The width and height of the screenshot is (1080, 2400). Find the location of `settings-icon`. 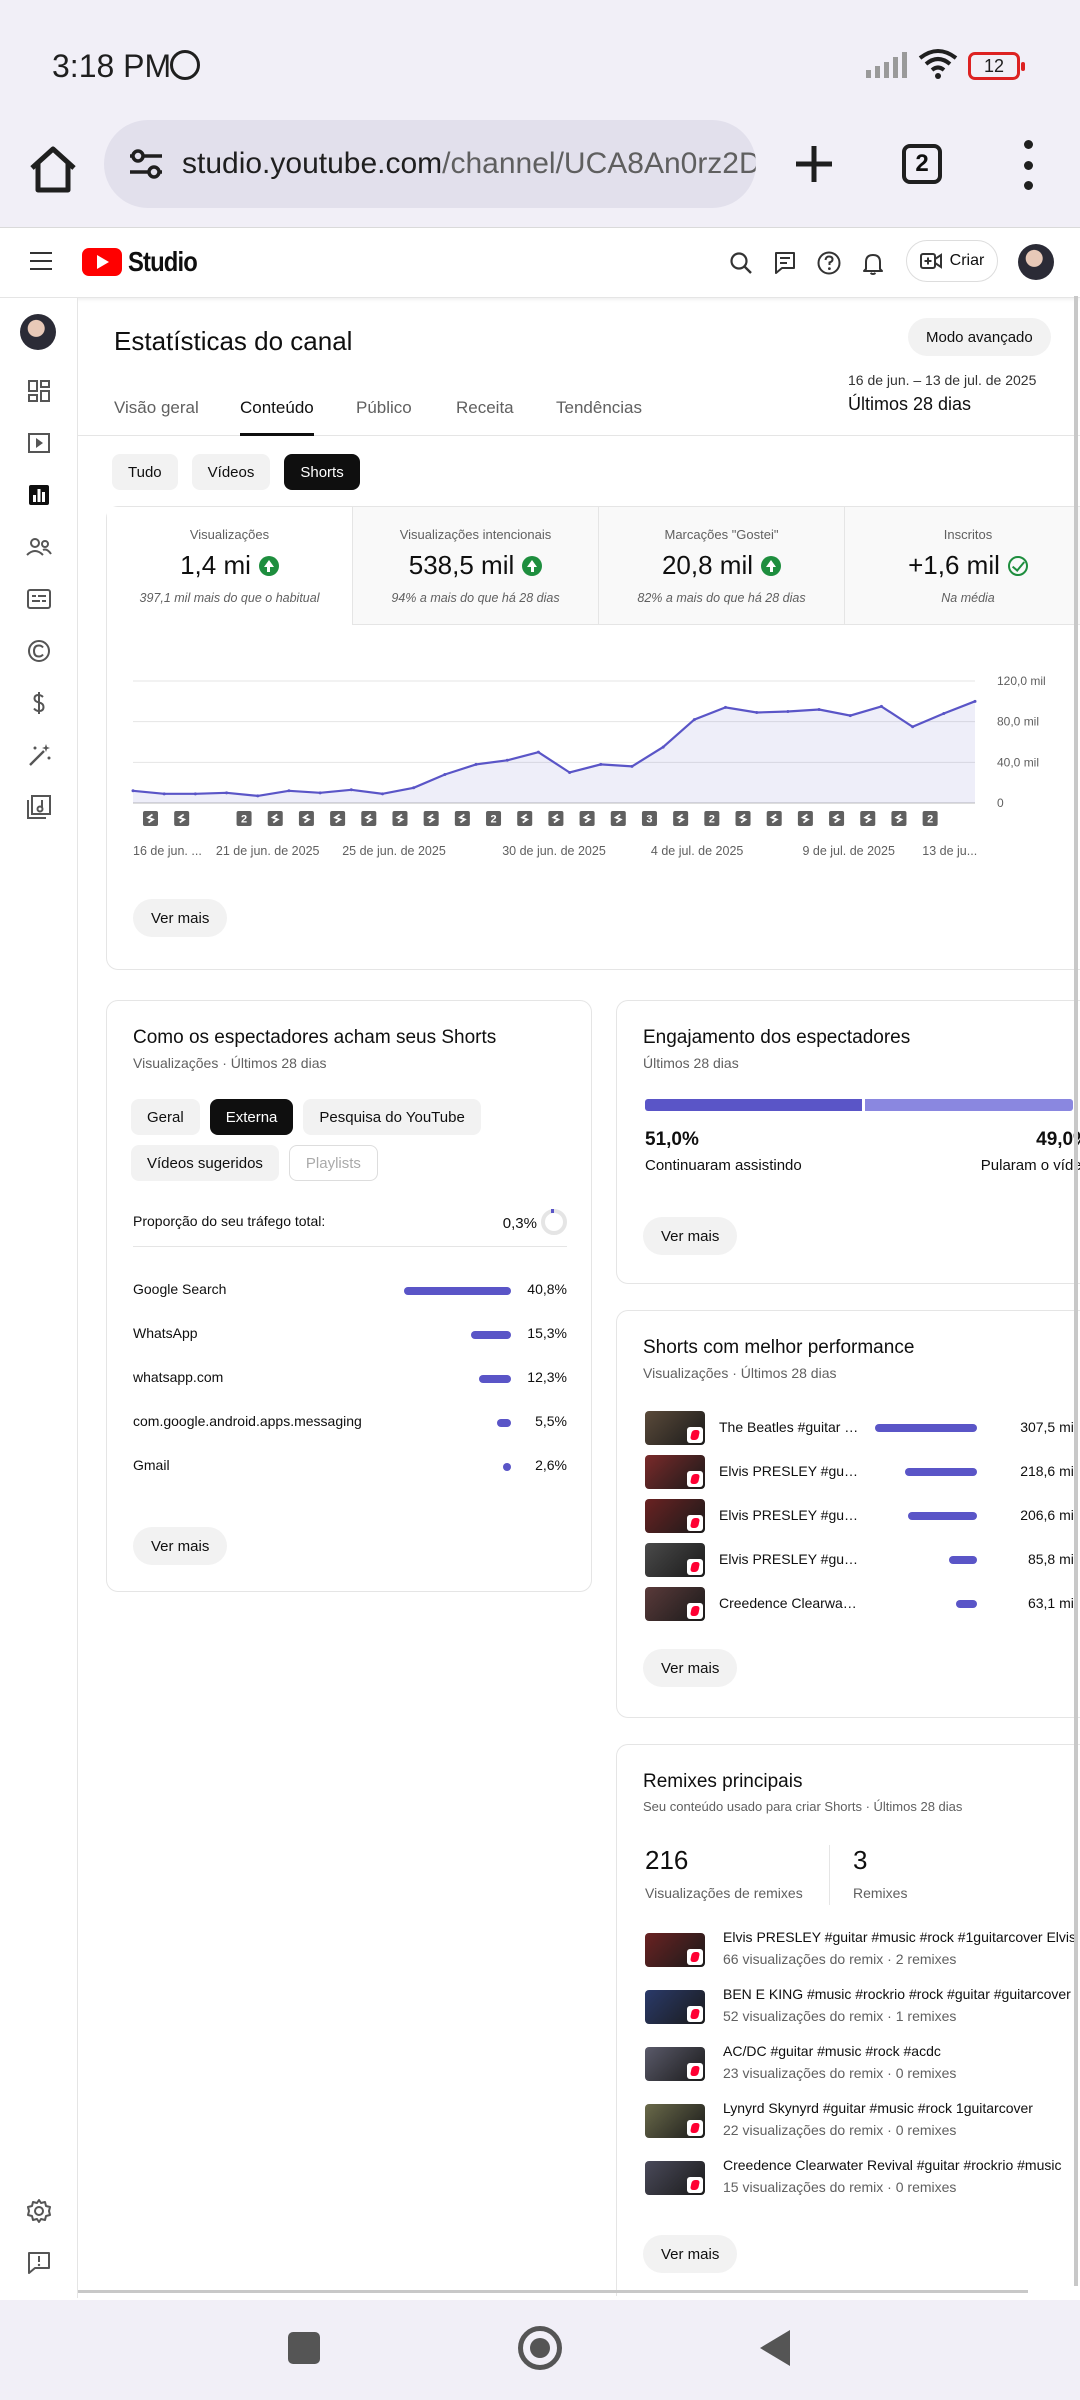

settings-icon is located at coordinates (39, 2211).